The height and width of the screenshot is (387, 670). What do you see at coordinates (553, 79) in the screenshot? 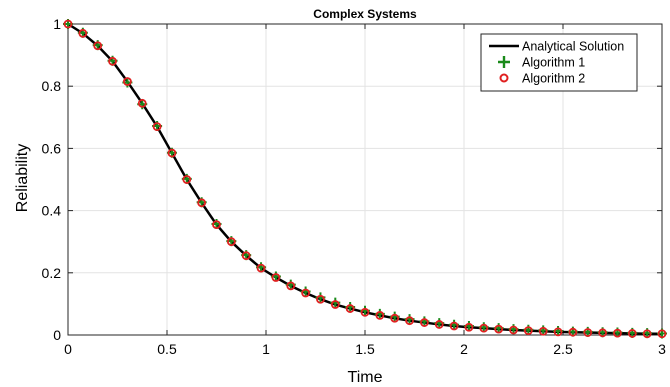
I see `legend-entry-label: Algorithm 2` at bounding box center [553, 79].